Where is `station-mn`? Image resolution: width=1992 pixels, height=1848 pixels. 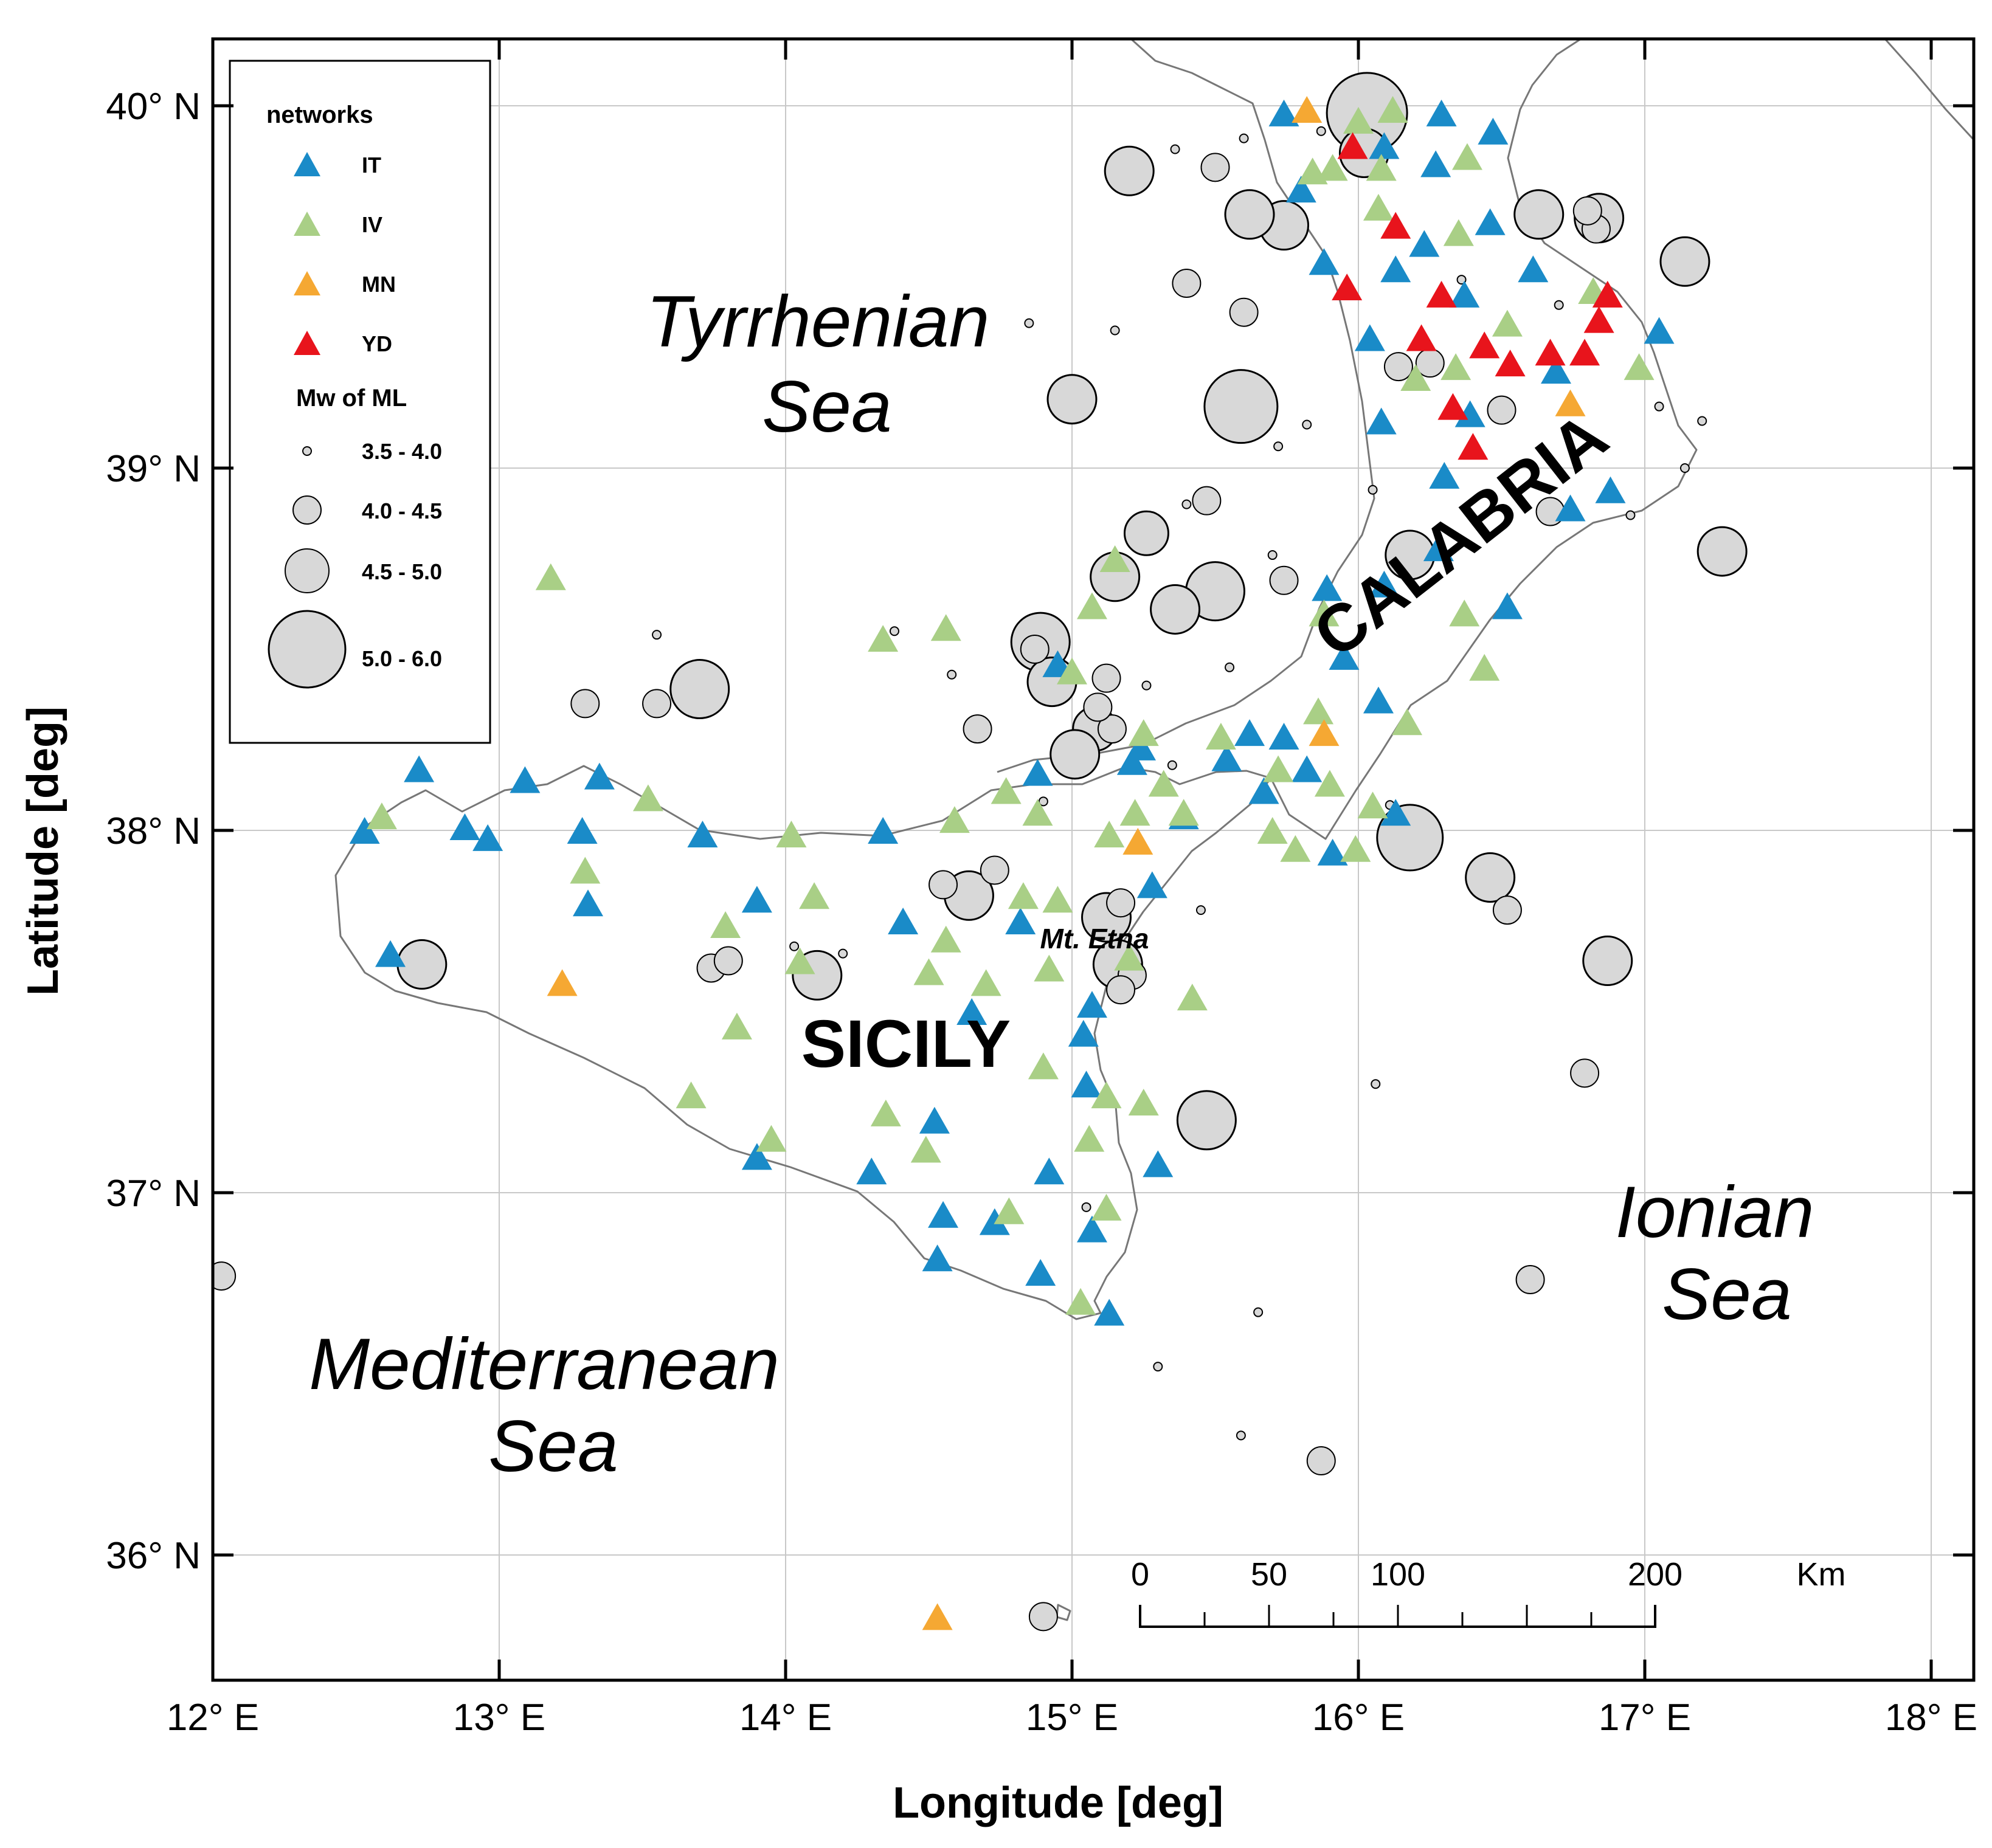 station-mn is located at coordinates (1324, 732).